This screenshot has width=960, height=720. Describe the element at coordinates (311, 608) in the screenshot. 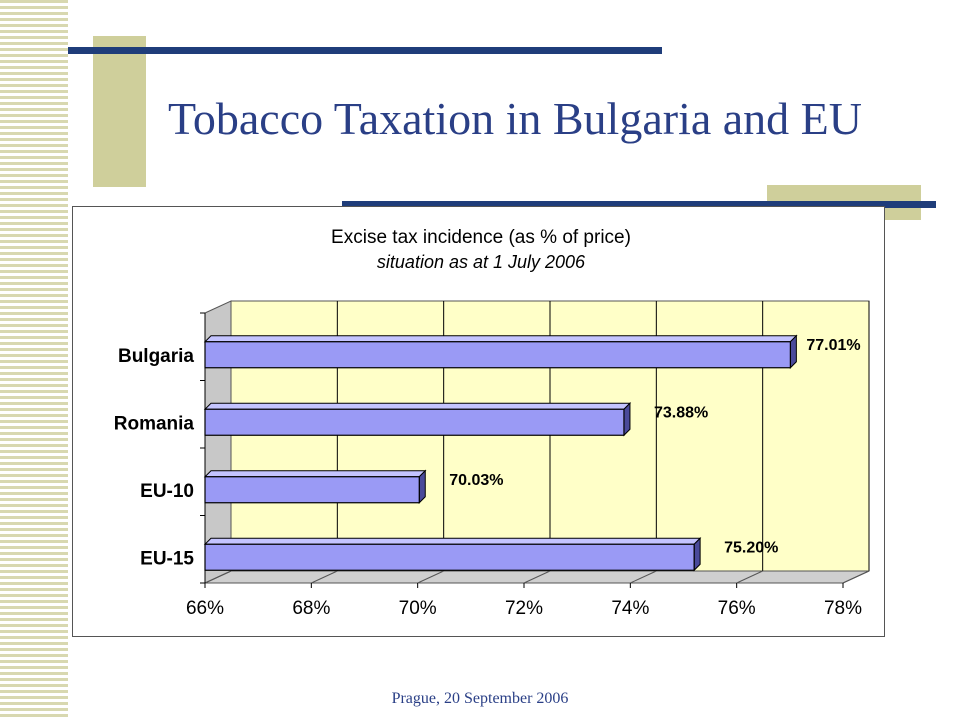

I see `x-tick-label: 68%` at that location.